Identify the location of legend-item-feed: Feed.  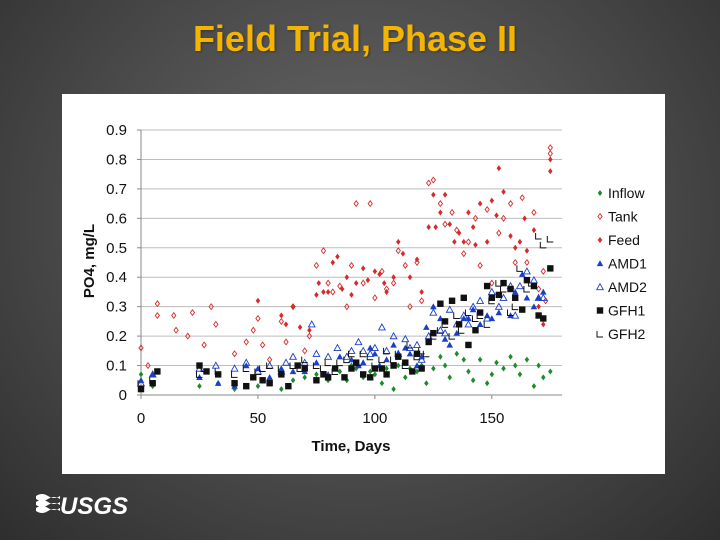
(618, 240).